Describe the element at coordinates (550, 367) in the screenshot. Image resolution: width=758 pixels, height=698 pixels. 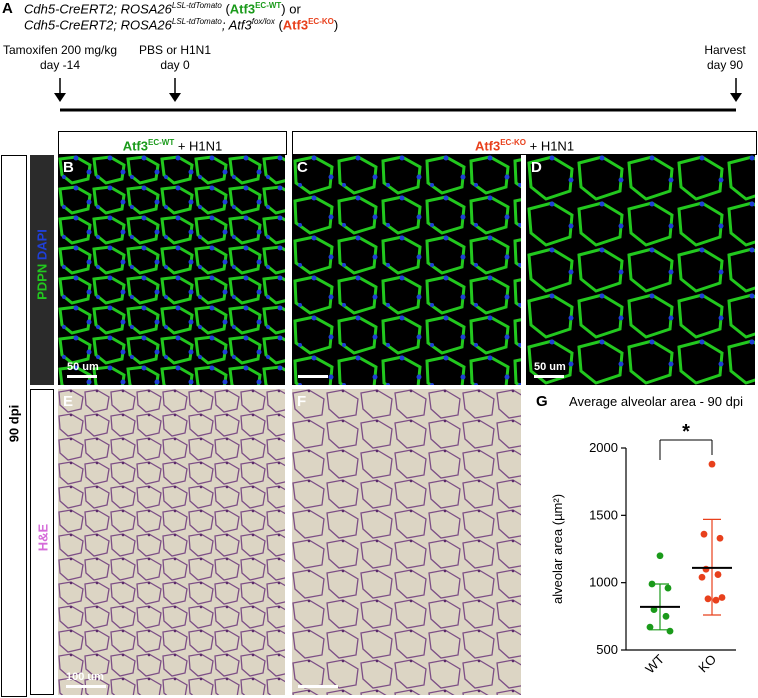
I see `scalebar-label-d: 50 um` at that location.